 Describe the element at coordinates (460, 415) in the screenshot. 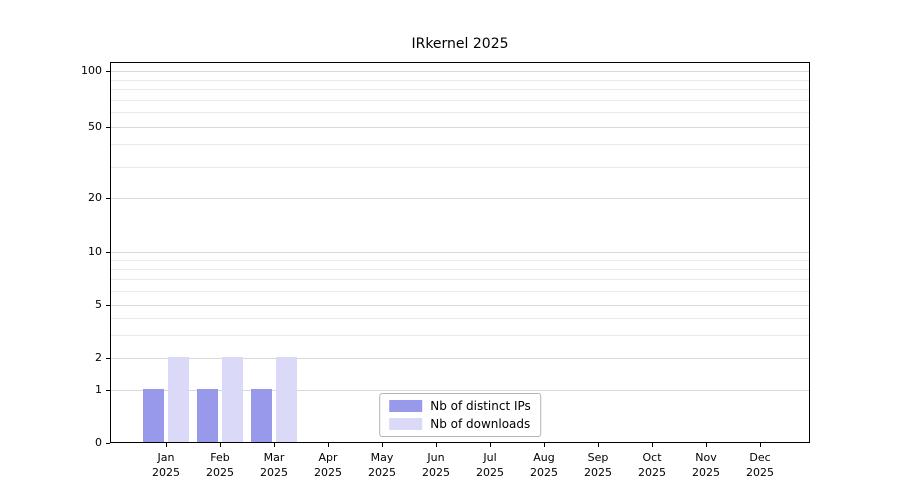

I see `legend: Nb of distinct IPs Nb of downloads` at that location.